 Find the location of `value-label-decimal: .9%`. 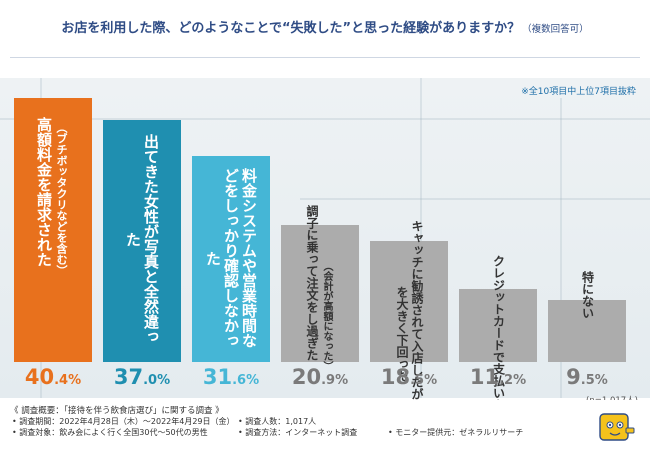

value-label-decimal: .9% is located at coordinates (335, 380).